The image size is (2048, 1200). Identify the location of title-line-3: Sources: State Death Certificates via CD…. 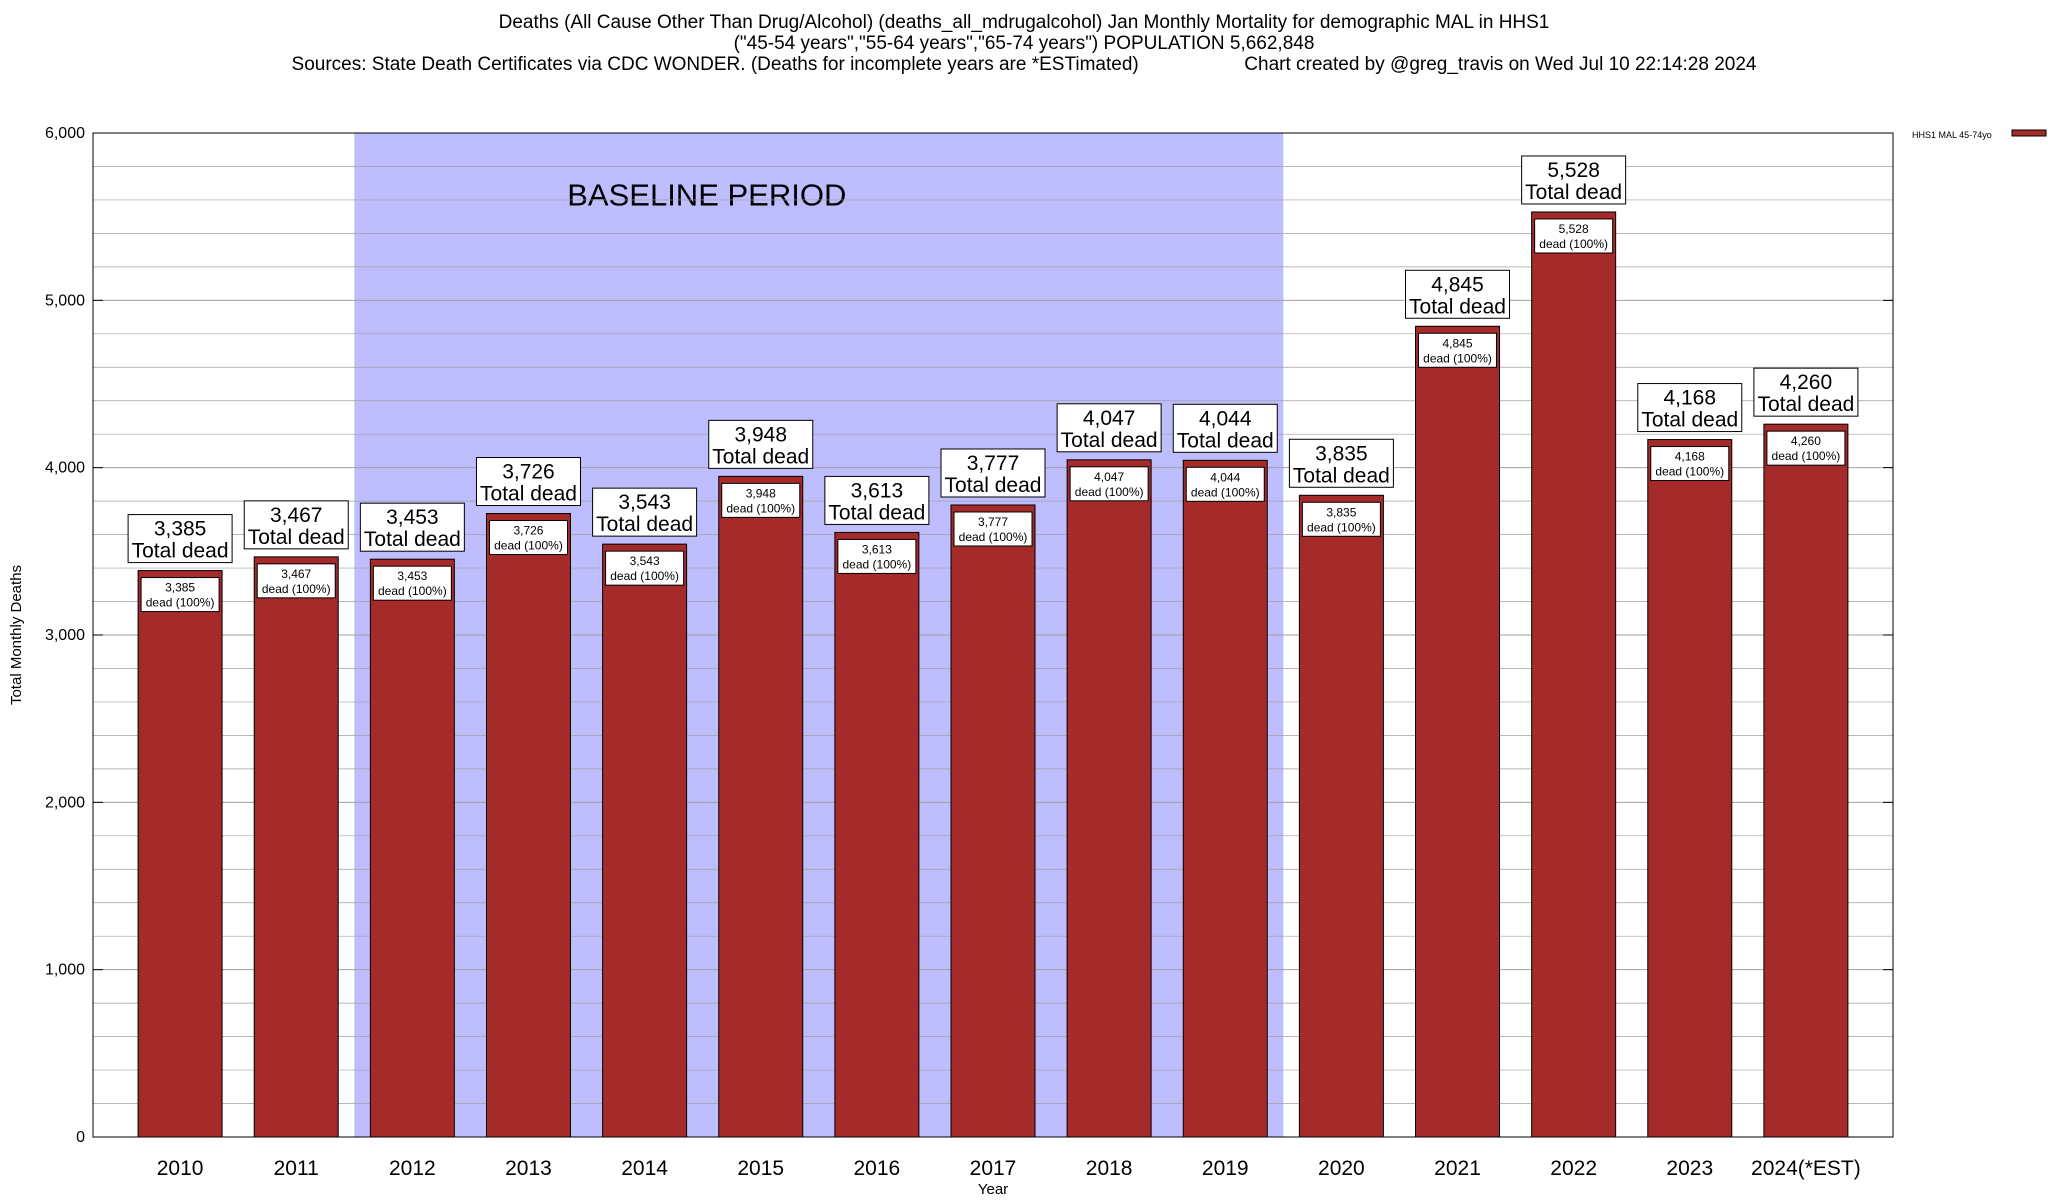
(1024, 64).